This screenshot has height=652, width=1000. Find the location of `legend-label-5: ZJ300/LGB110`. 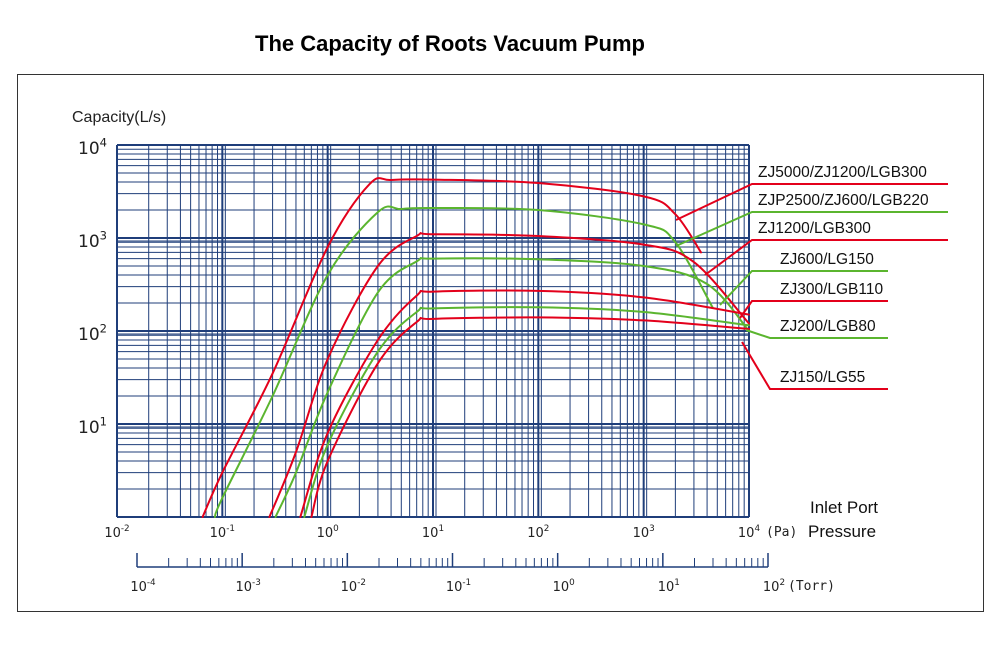

legend-label-5: ZJ300/LGB110 is located at coordinates (831, 289).